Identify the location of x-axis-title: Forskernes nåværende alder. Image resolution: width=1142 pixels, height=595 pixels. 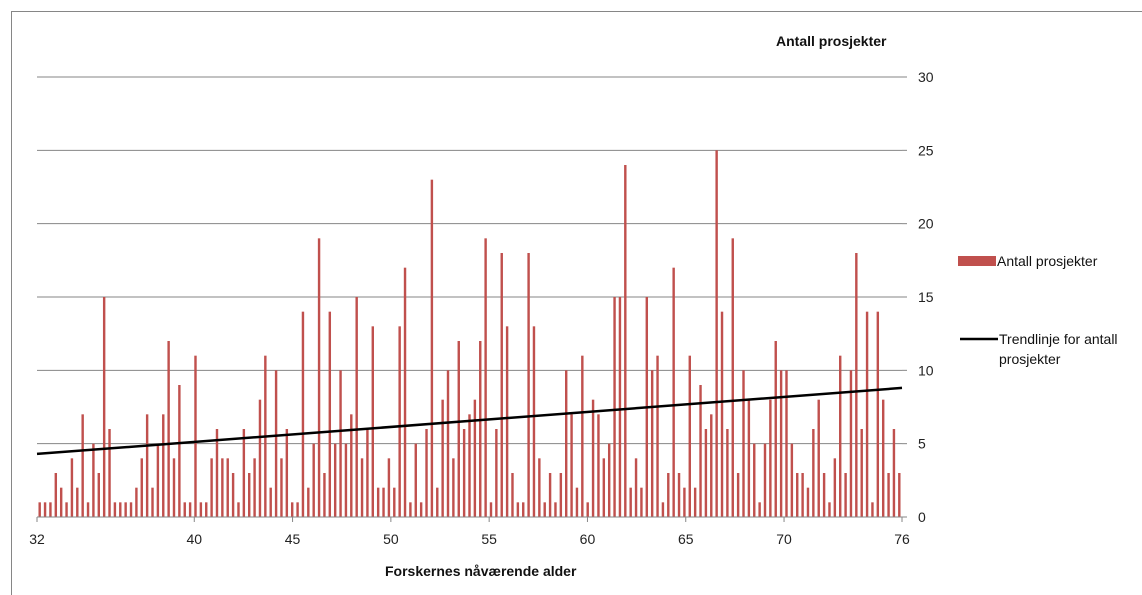
(481, 571).